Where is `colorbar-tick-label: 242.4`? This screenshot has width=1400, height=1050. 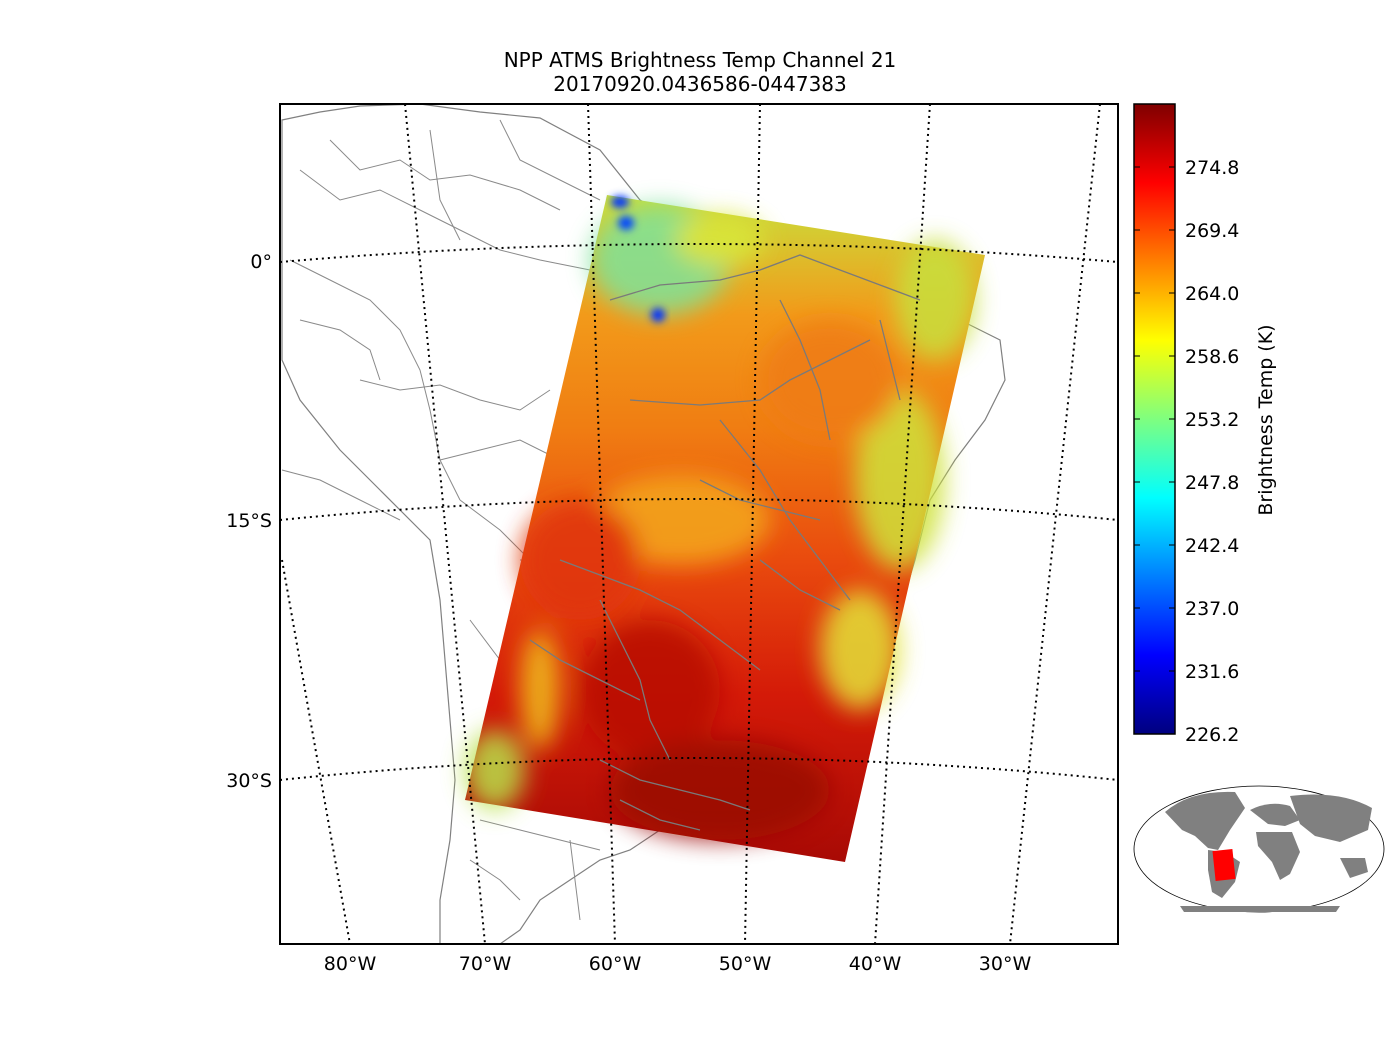 colorbar-tick-label: 242.4 is located at coordinates (1212, 546).